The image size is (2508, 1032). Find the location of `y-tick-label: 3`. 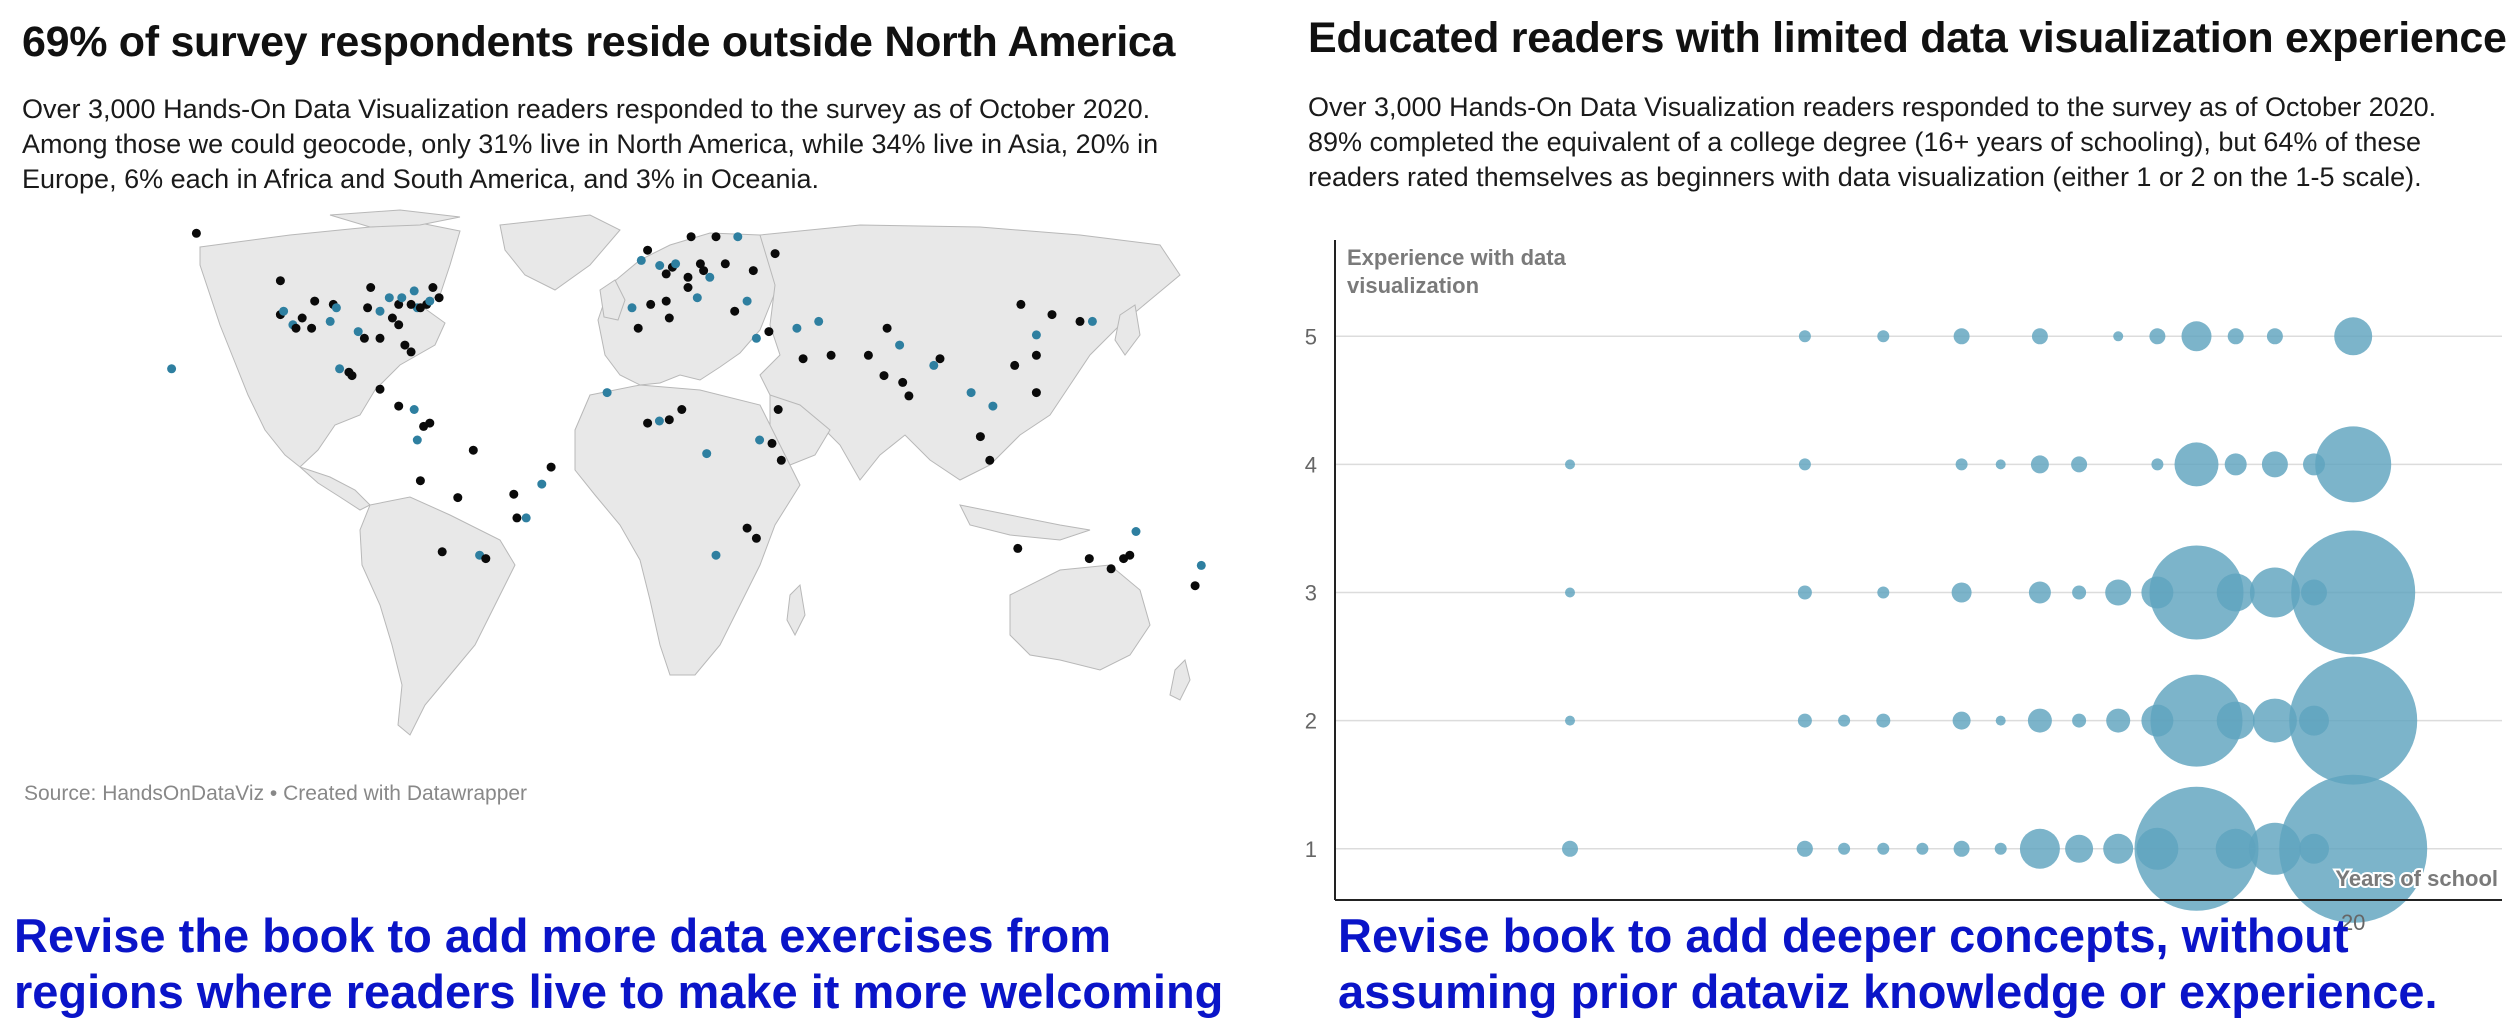

y-tick-label: 3 is located at coordinates (1311, 593).